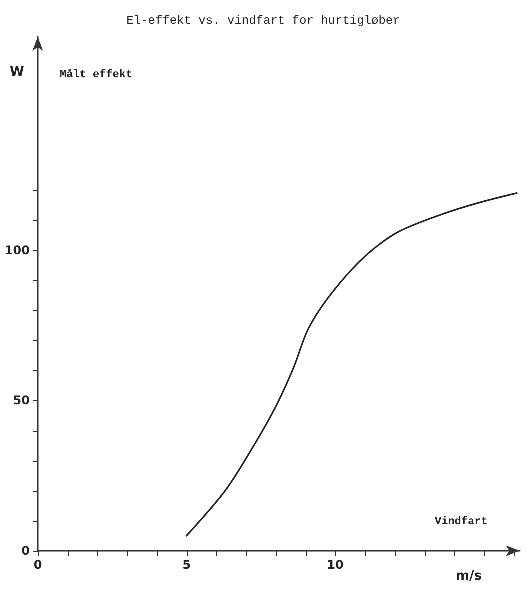  What do you see at coordinates (335, 565) in the screenshot?
I see `x-tick-label: 10` at bounding box center [335, 565].